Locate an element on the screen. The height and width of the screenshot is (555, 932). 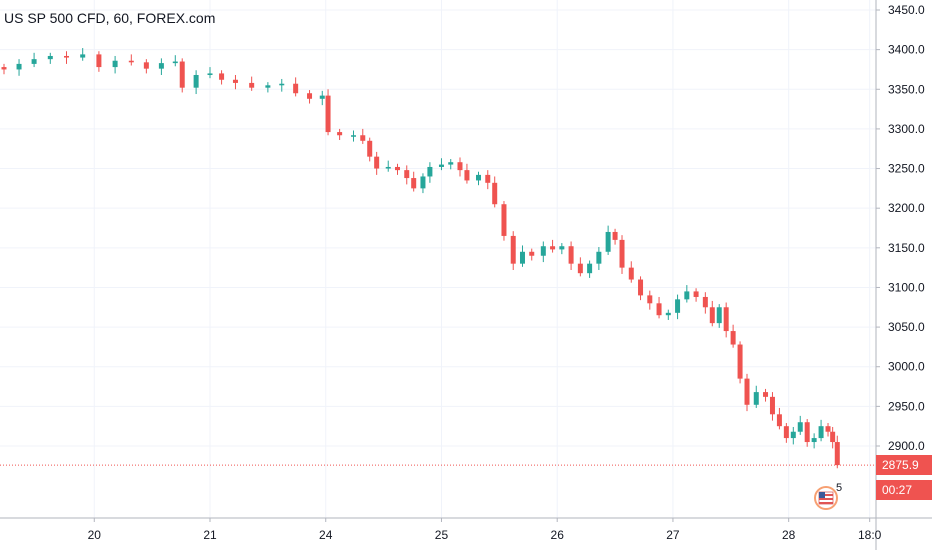
x-tick-label: 25 is located at coordinates (442, 535).